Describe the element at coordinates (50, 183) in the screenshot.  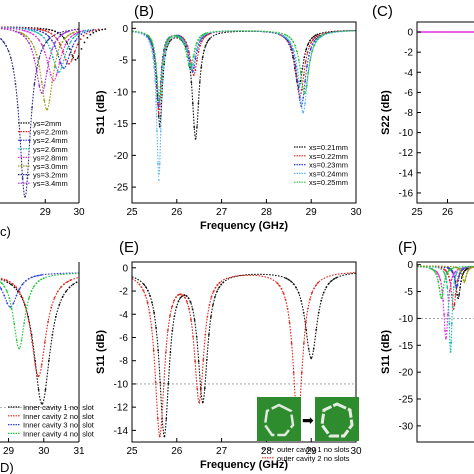
I see `legend-label: ys=3.4mm` at that location.